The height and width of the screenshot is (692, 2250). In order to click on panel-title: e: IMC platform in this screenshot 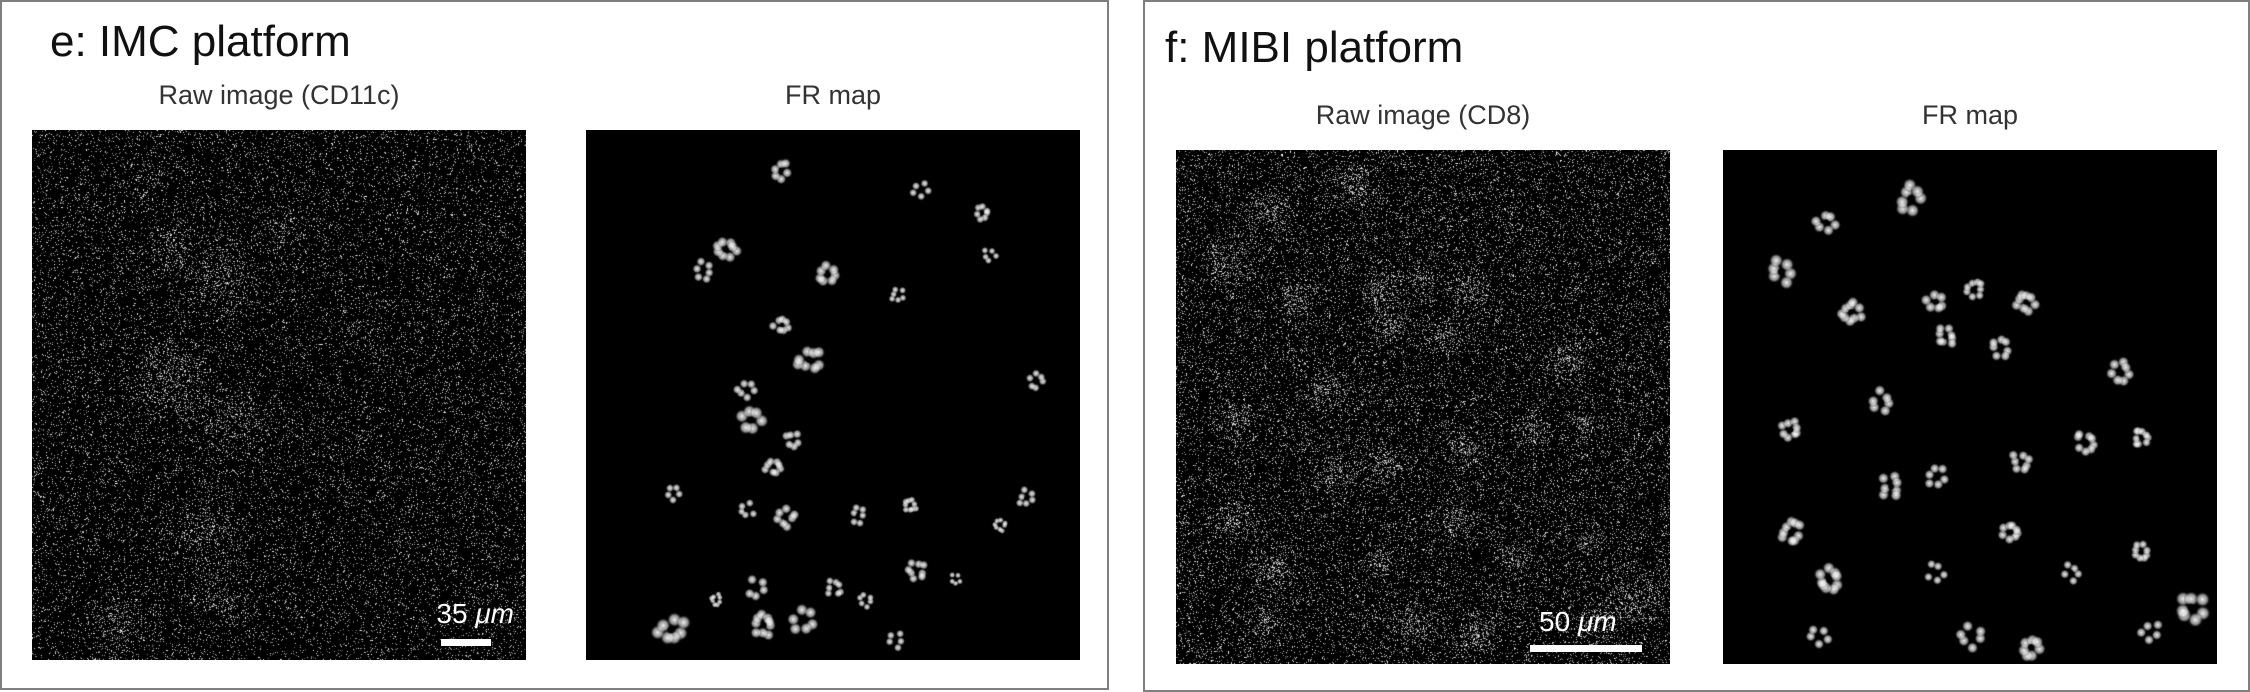, I will do `click(200, 41)`.